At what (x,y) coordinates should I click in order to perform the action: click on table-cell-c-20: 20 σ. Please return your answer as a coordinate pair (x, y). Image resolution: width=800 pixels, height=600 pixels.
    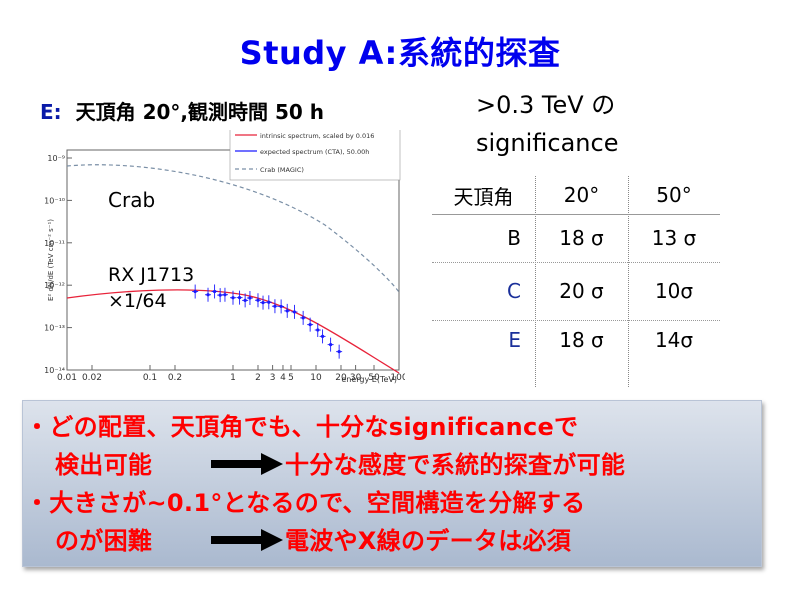
    Looking at the image, I should click on (581, 291).